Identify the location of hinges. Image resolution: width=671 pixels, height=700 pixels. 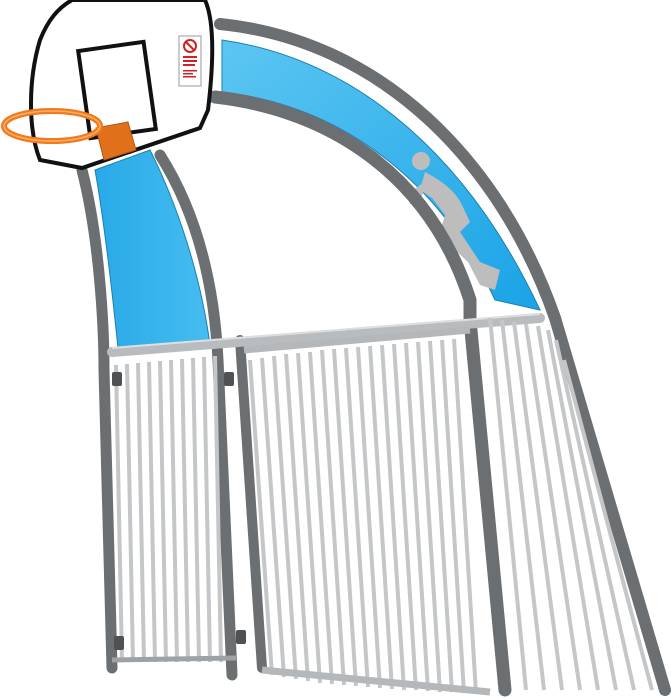
(179, 511).